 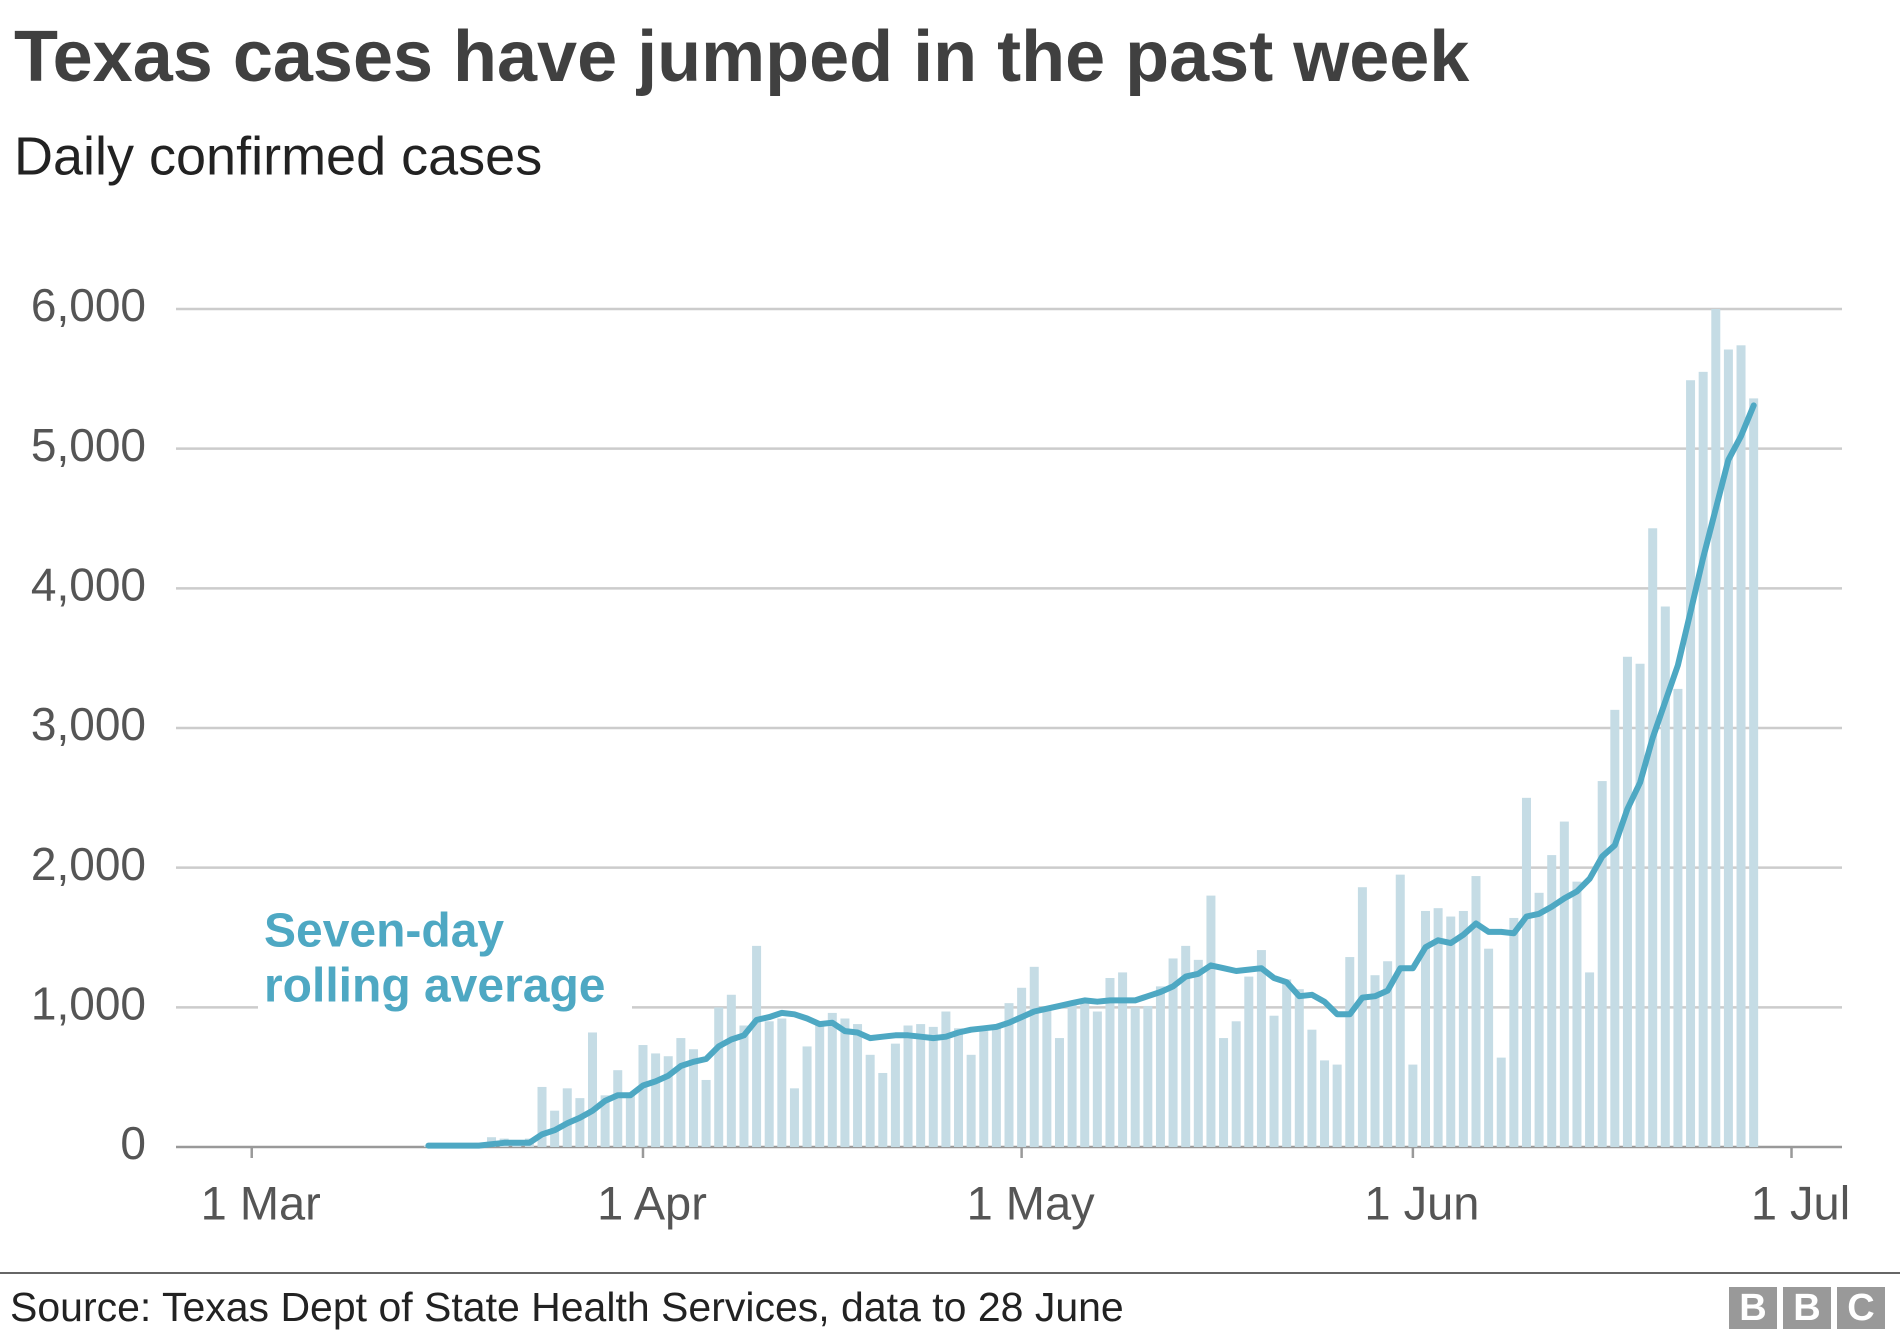 What do you see at coordinates (88, 724) in the screenshot?
I see `y-tick-label: 3,000` at bounding box center [88, 724].